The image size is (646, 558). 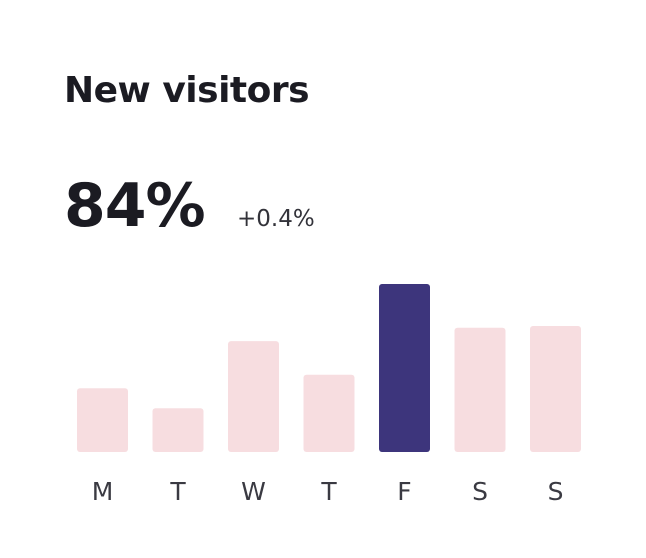 What do you see at coordinates (187, 90) in the screenshot?
I see `card-title: New visitors` at bounding box center [187, 90].